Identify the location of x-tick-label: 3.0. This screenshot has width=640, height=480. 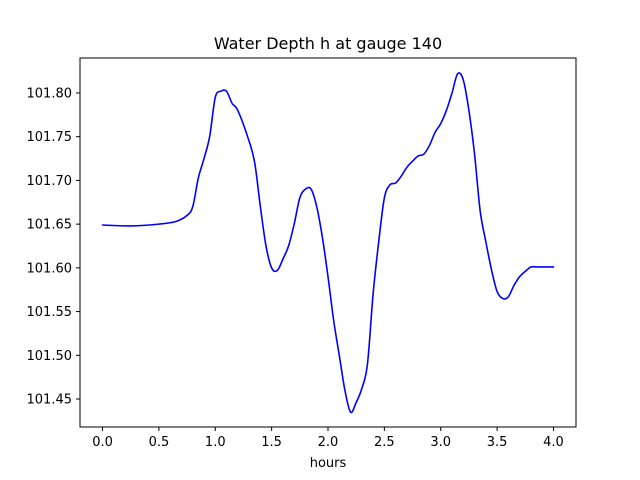
(440, 442).